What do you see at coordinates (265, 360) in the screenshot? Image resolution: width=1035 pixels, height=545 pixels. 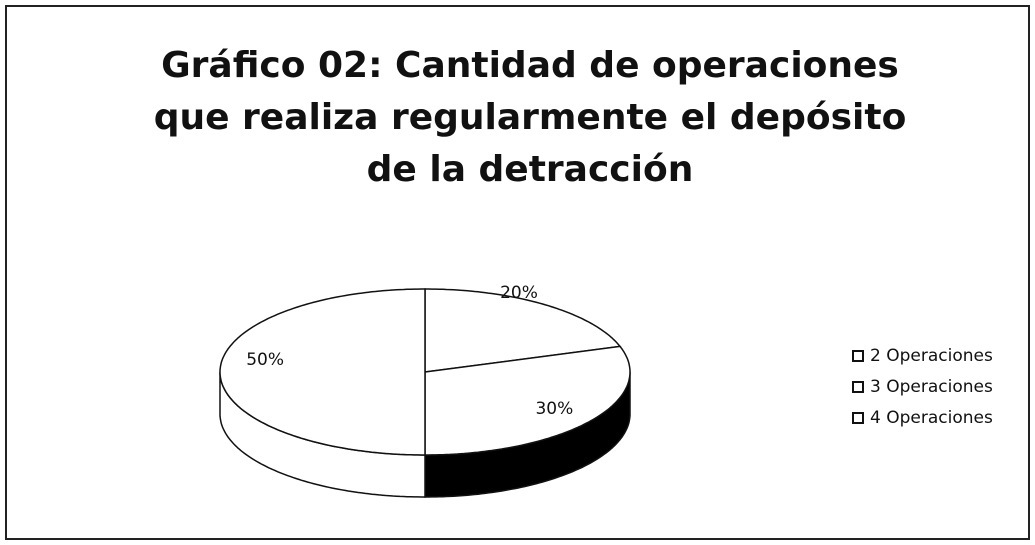 I see `data-label: 50%` at bounding box center [265, 360].